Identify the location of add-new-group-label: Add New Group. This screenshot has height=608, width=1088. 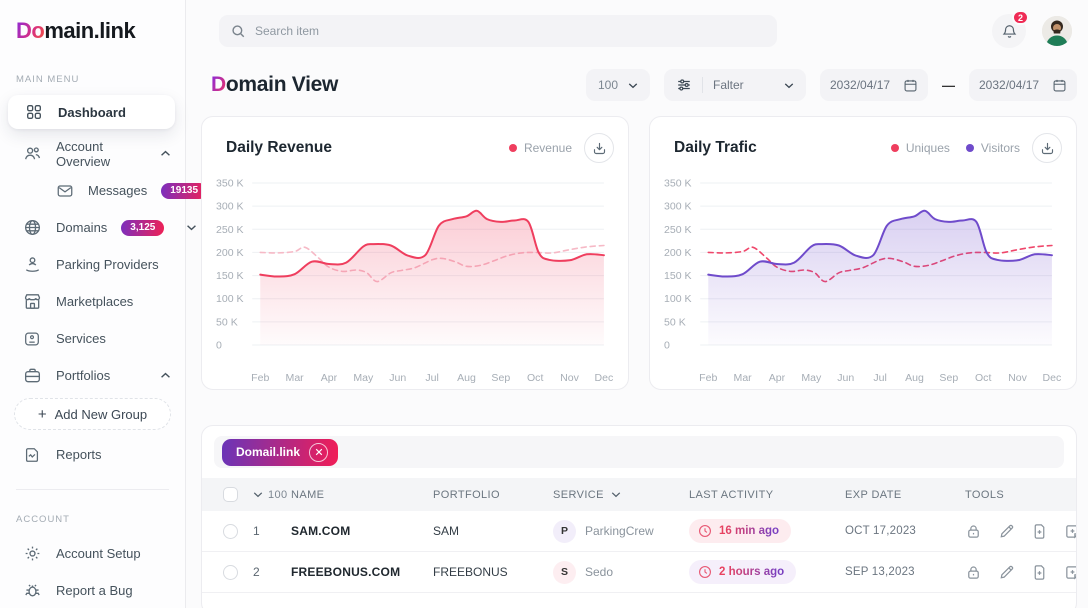
(101, 414).